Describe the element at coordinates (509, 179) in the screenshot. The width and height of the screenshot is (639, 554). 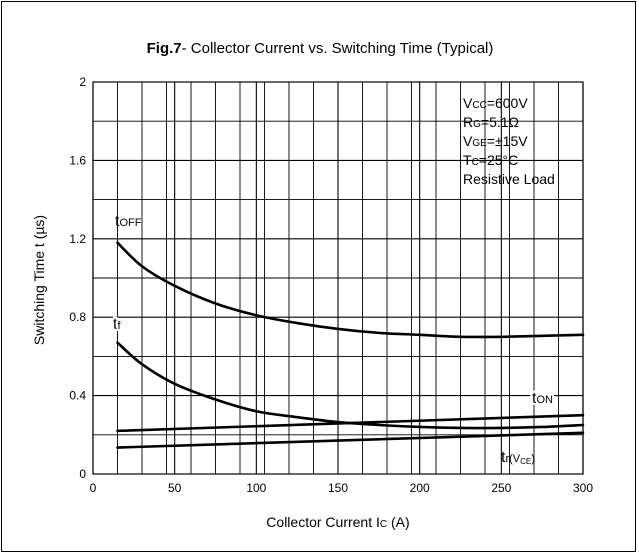
I see `condition-line: Resistive Load` at that location.